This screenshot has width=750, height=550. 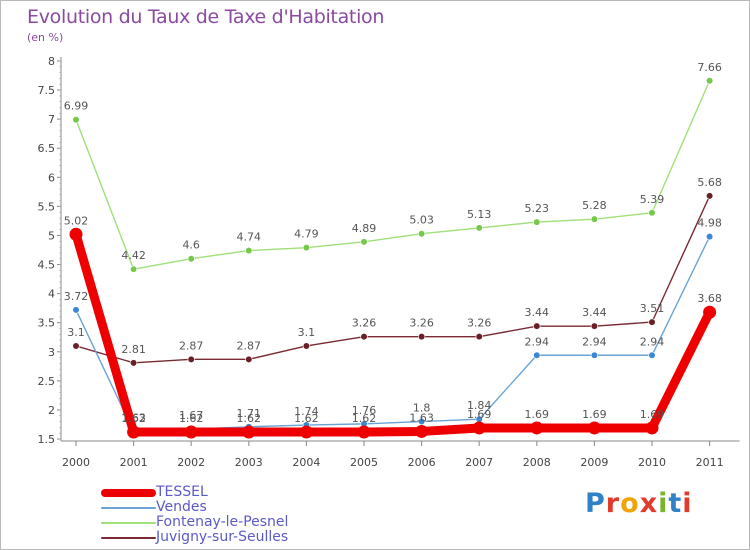 What do you see at coordinates (595, 503) in the screenshot?
I see `logo-letter: P` at bounding box center [595, 503].